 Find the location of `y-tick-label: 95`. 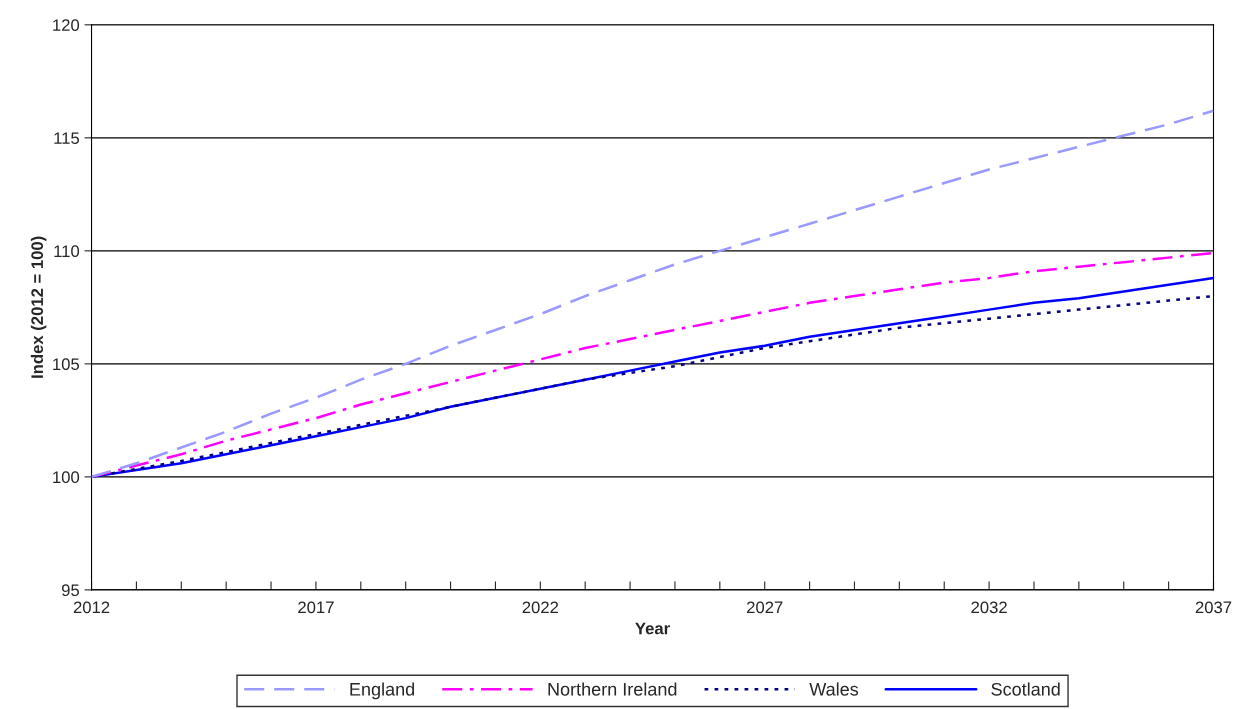

y-tick-label: 95 is located at coordinates (70, 590).